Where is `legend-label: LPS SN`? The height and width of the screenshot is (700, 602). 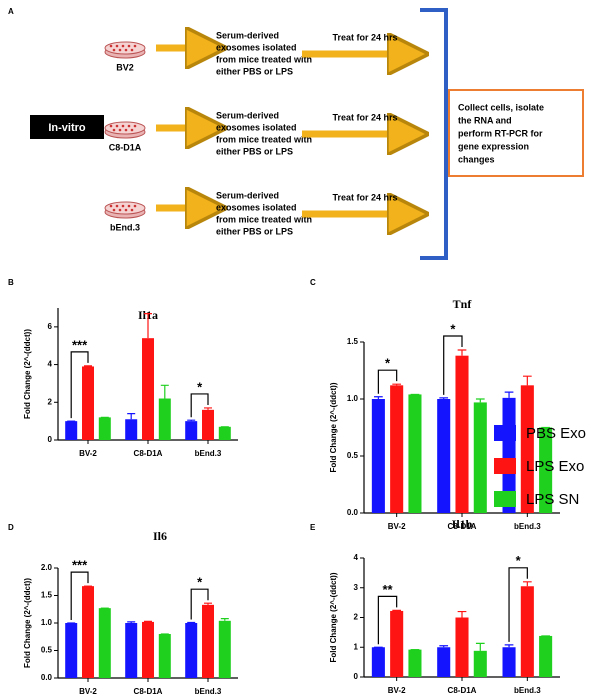
legend-label: LPS SN is located at coordinates (552, 499).